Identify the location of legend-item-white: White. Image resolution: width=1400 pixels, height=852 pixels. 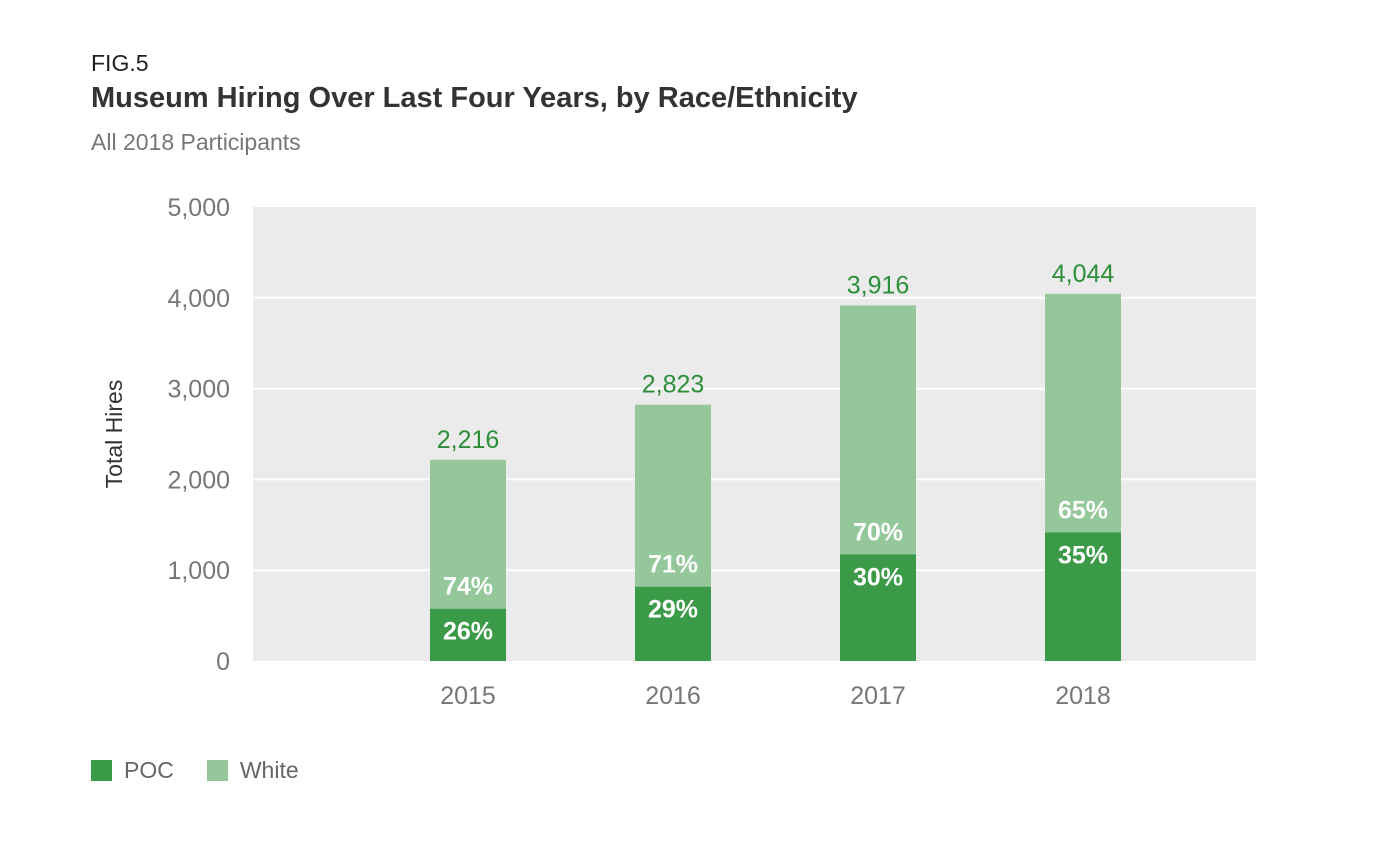
(252, 770).